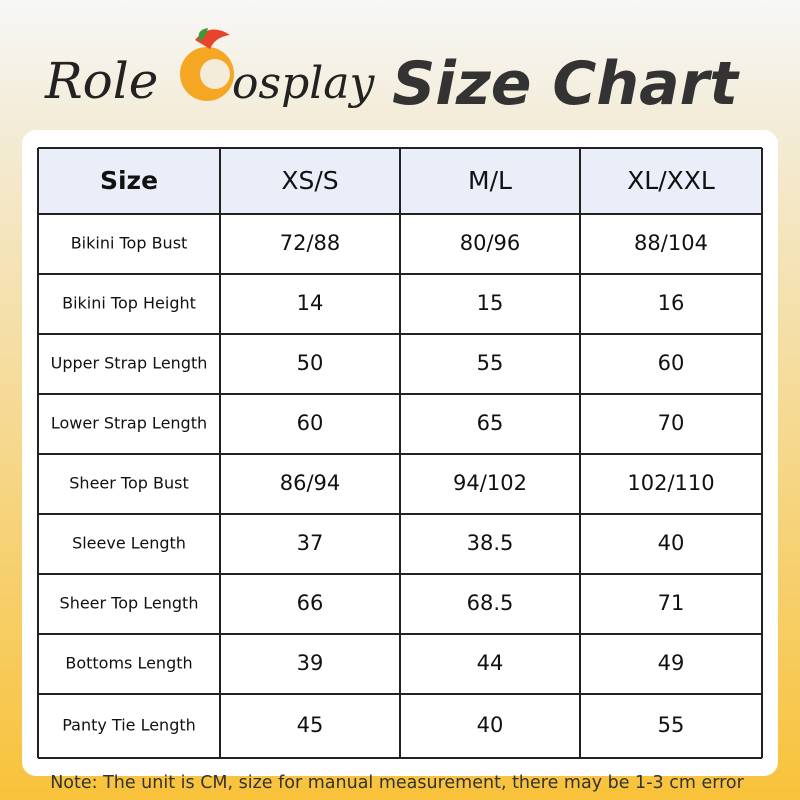 This screenshot has width=800, height=800. I want to click on cell: 102/110, so click(670, 483).